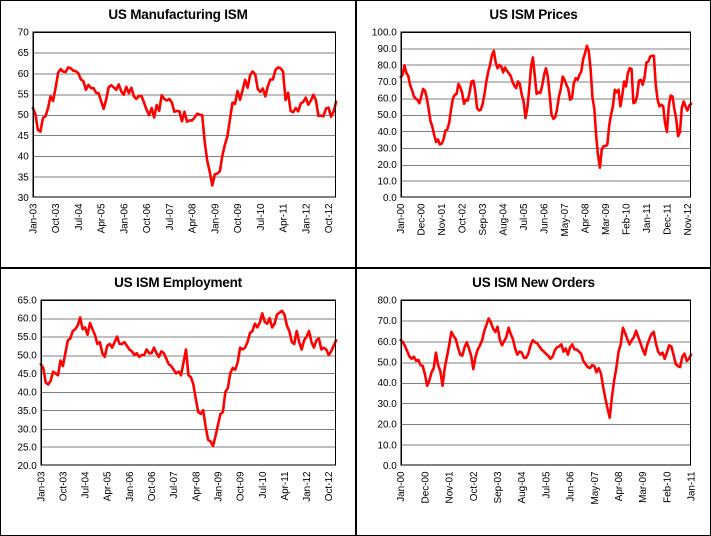 This screenshot has width=711, height=536. I want to click on x-axis-tick-label: Jan-03, so click(41, 486).